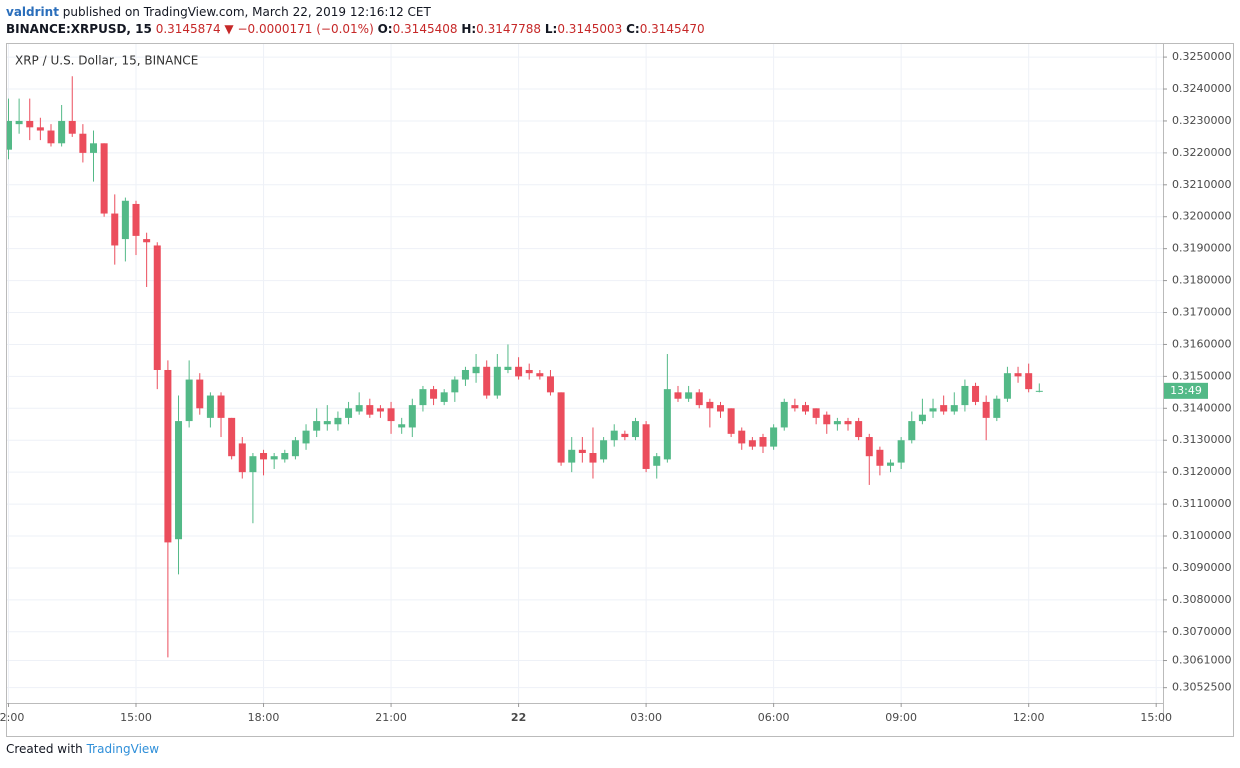 The height and width of the screenshot is (768, 1240). I want to click on chart-title: XRP / U.S. Dollar, 15, BINANCE, so click(106, 61).